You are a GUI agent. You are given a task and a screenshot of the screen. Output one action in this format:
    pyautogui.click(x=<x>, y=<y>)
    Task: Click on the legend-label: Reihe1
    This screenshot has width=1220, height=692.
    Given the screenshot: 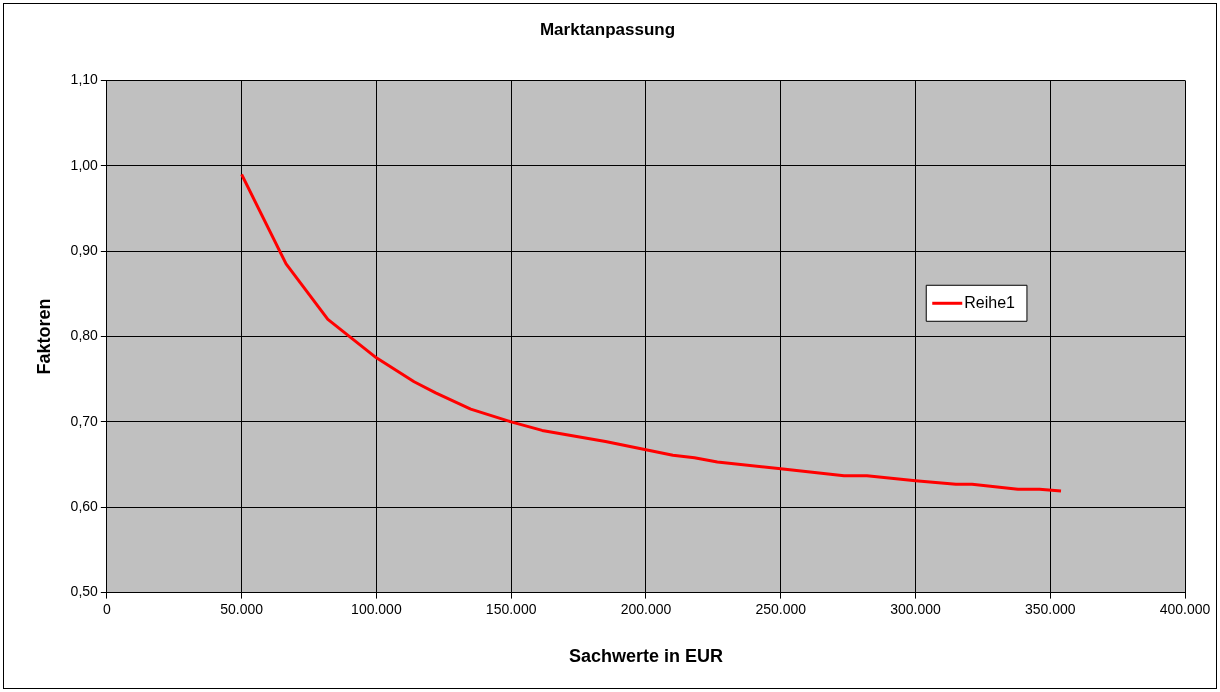 What is the action you would take?
    pyautogui.click(x=990, y=302)
    